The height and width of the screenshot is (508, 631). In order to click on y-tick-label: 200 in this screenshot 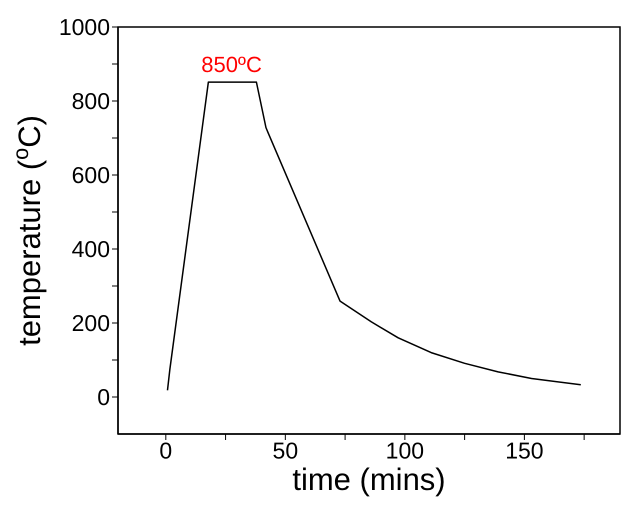, I will do `click(91, 323)`.